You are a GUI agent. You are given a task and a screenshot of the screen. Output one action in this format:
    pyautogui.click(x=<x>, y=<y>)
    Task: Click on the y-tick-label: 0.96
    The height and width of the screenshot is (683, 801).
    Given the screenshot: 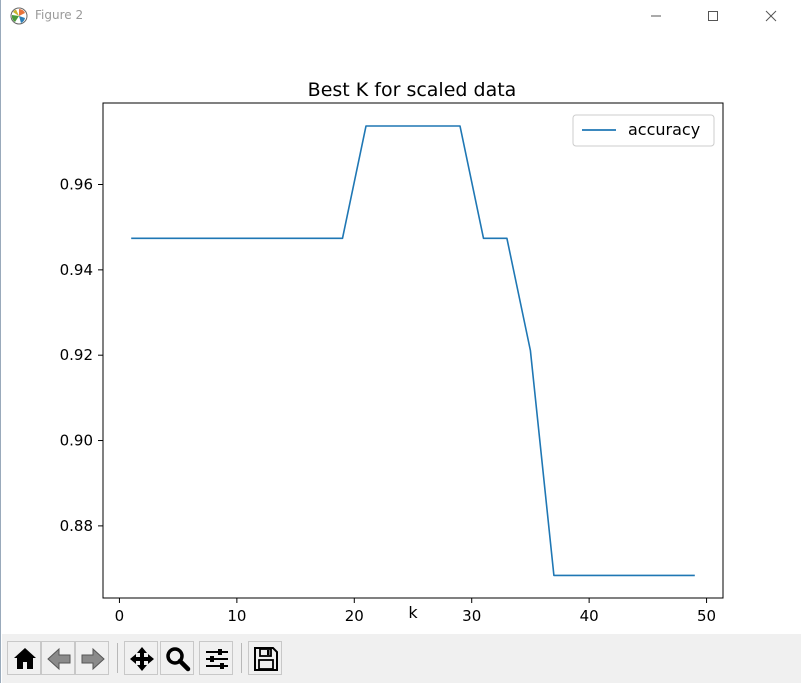 What is the action you would take?
    pyautogui.click(x=76, y=185)
    